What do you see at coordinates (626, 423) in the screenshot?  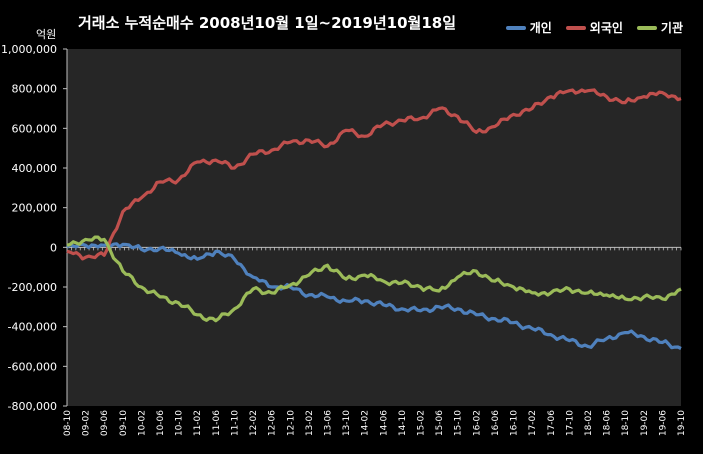 I see `x-tick-label: 18-10` at bounding box center [626, 423].